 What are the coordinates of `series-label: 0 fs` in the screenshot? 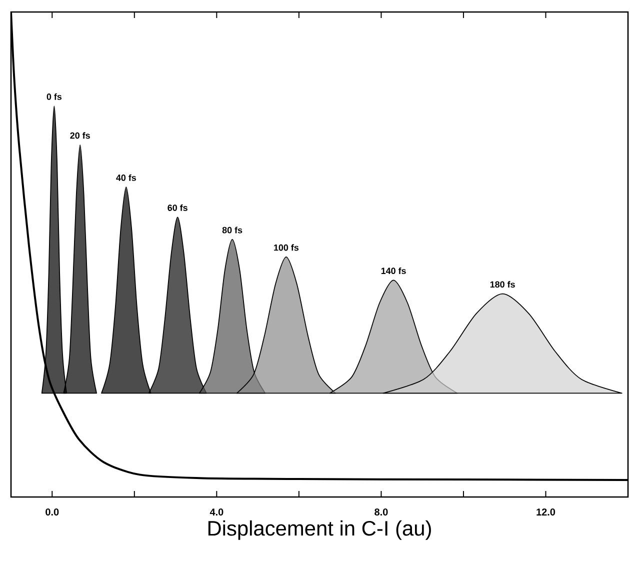 It's located at (54, 96).